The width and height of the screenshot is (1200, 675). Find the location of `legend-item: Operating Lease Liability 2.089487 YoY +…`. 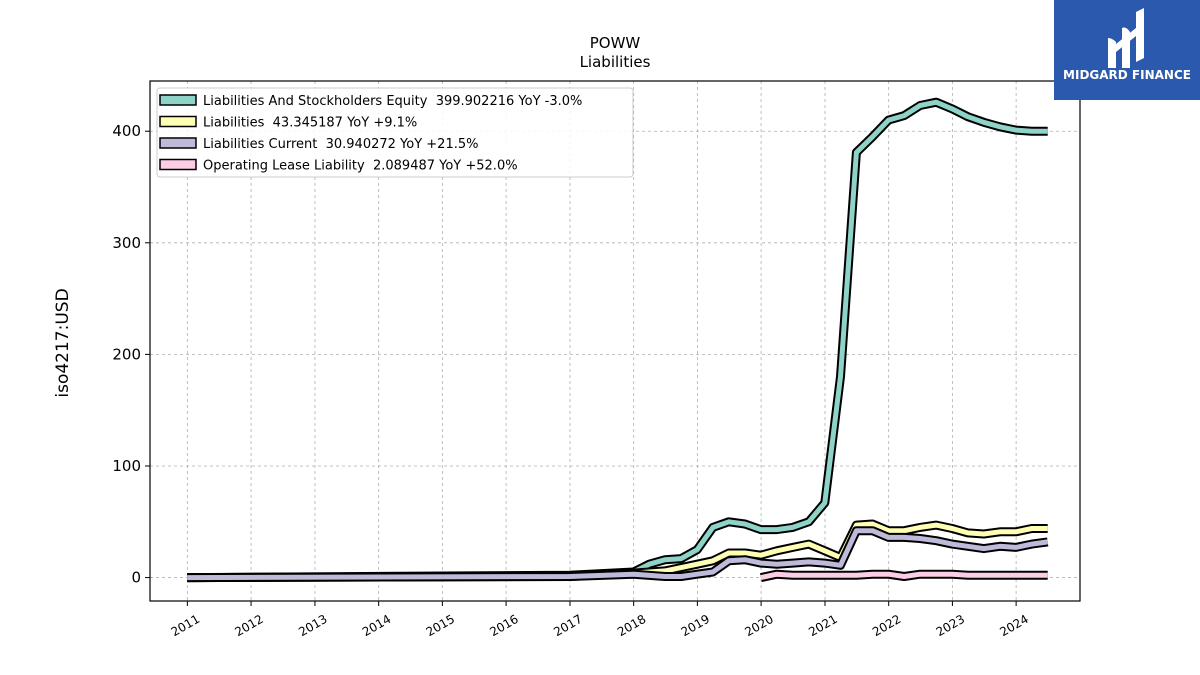

legend-item: Operating Lease Liability 2.089487 YoY +… is located at coordinates (338, 166).